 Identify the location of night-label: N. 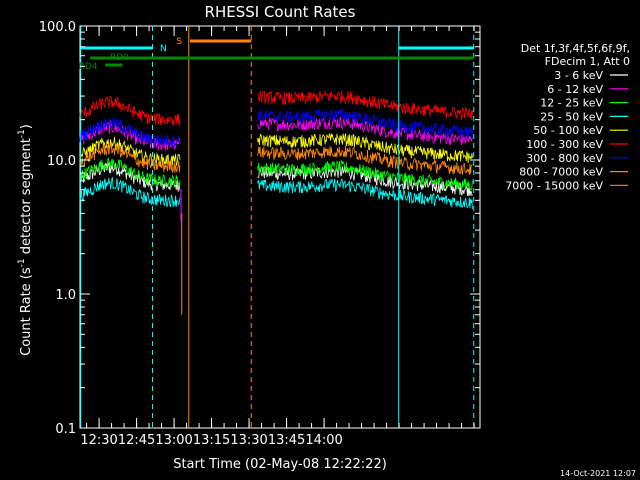
(163, 49).